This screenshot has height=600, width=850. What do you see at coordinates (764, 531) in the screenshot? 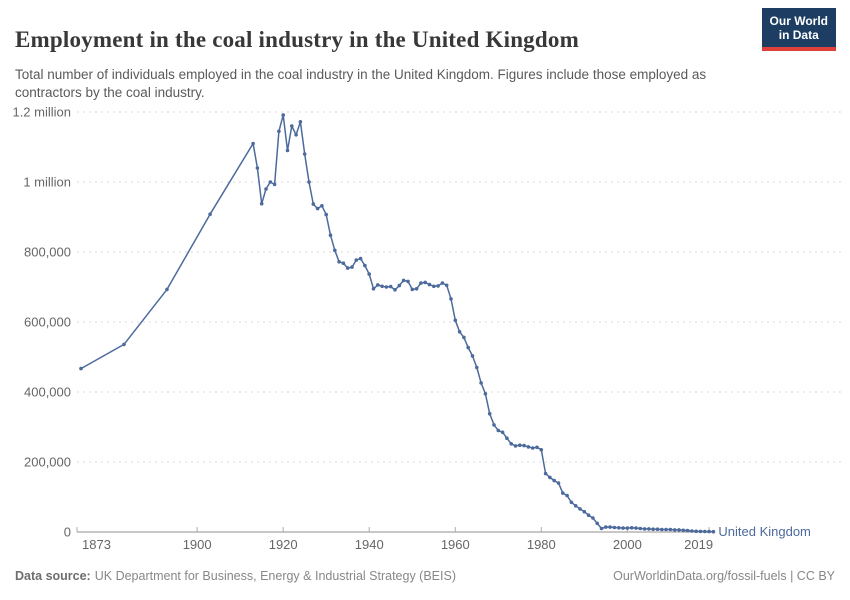
I see `series-entity-label: United Kingdom` at bounding box center [764, 531].